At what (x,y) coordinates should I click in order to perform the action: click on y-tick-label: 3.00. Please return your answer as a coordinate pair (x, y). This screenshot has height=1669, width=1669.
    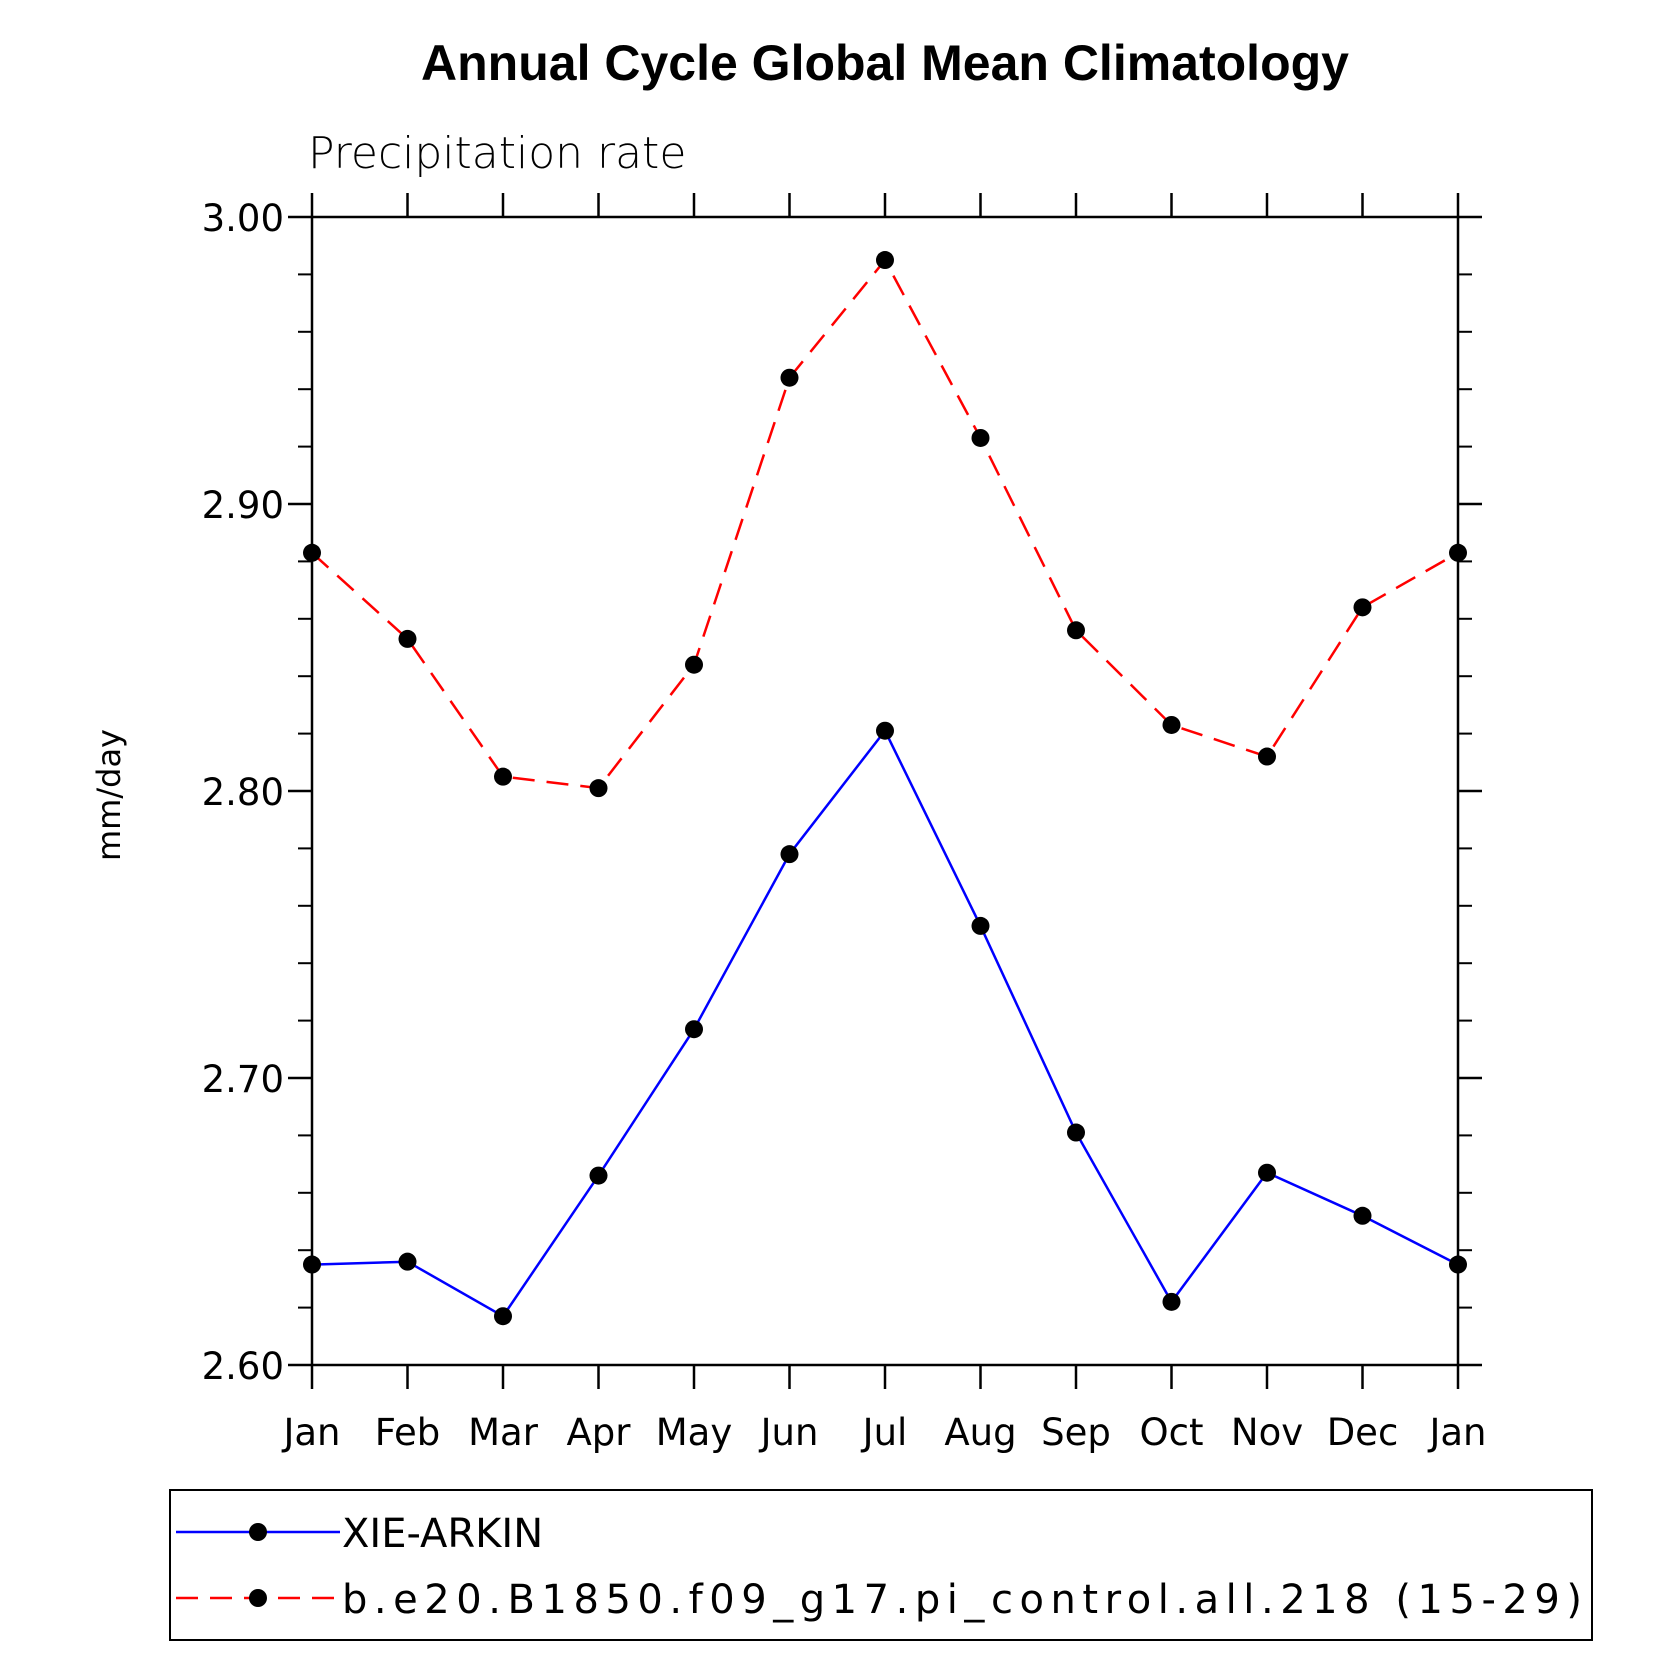
    Looking at the image, I should click on (243, 218).